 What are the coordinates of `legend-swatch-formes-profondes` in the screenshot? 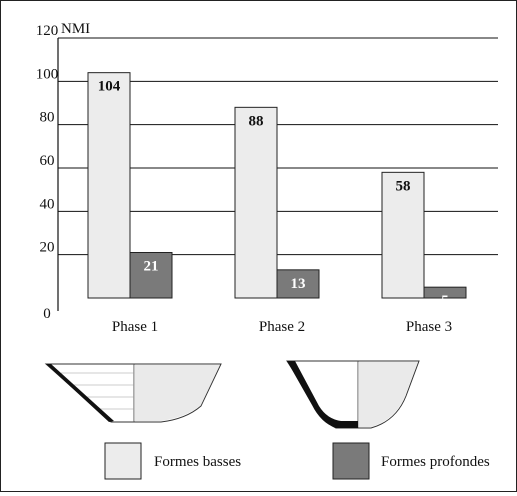 It's located at (351, 461).